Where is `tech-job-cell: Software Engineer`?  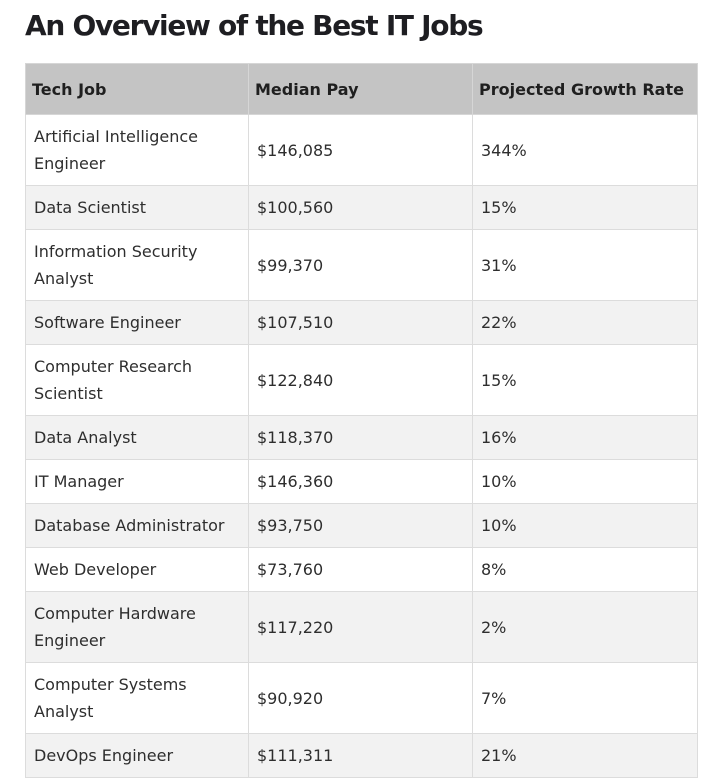 tech-job-cell: Software Engineer is located at coordinates (137, 322).